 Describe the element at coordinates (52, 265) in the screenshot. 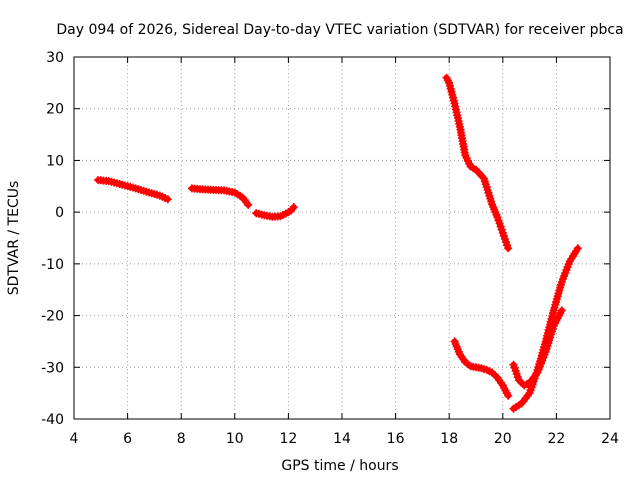

I see `y-tick-label: -10` at that location.